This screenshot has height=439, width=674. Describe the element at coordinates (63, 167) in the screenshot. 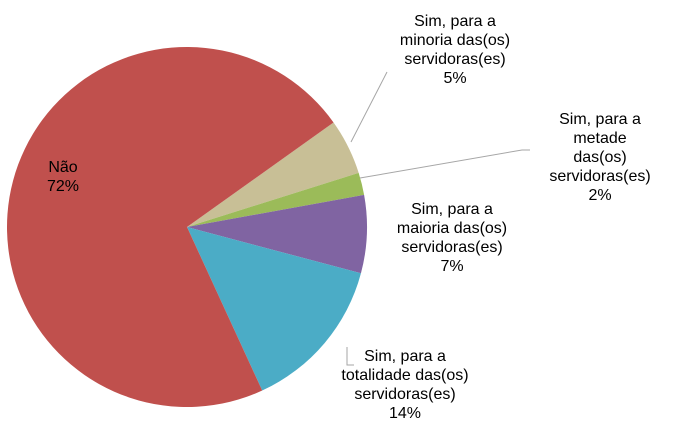

I see `category-name: Não` at that location.